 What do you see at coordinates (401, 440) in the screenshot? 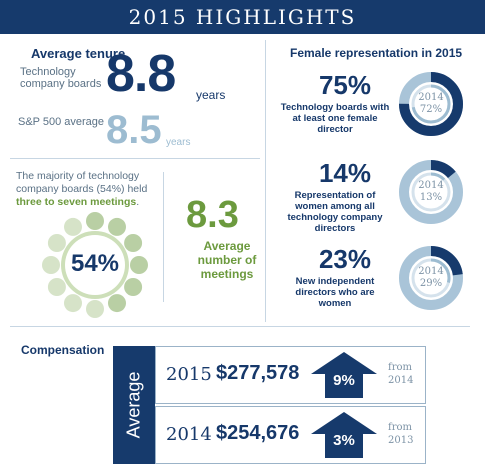
I see `from-year: 2013` at bounding box center [401, 440].